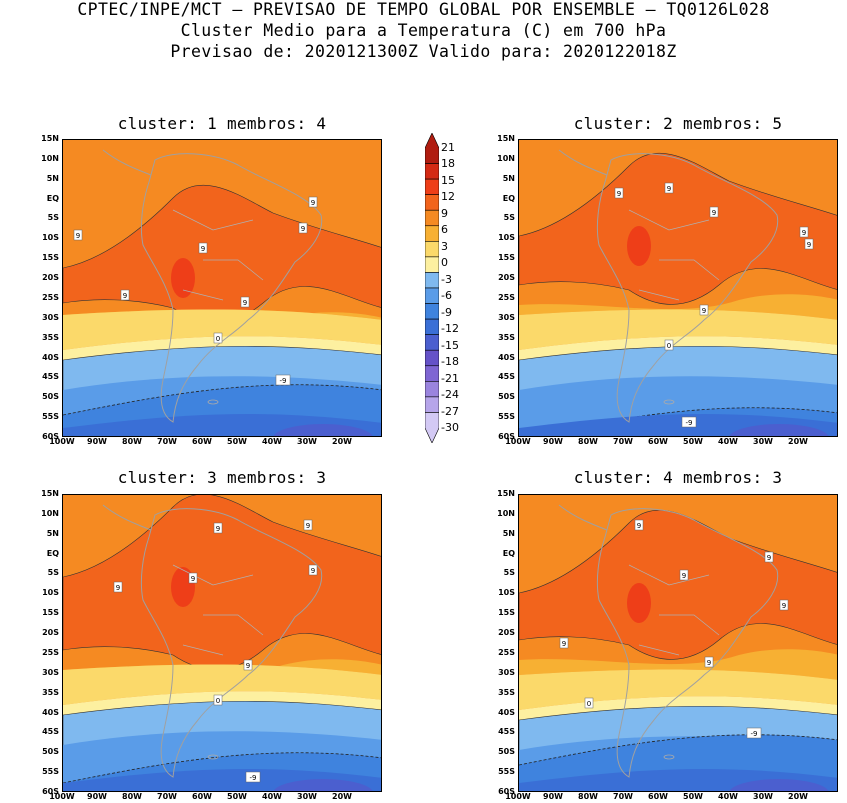 This screenshot has height=803, width=847. Describe the element at coordinates (444, 246) in the screenshot. I see `colorbar-level-label: 3` at that location.